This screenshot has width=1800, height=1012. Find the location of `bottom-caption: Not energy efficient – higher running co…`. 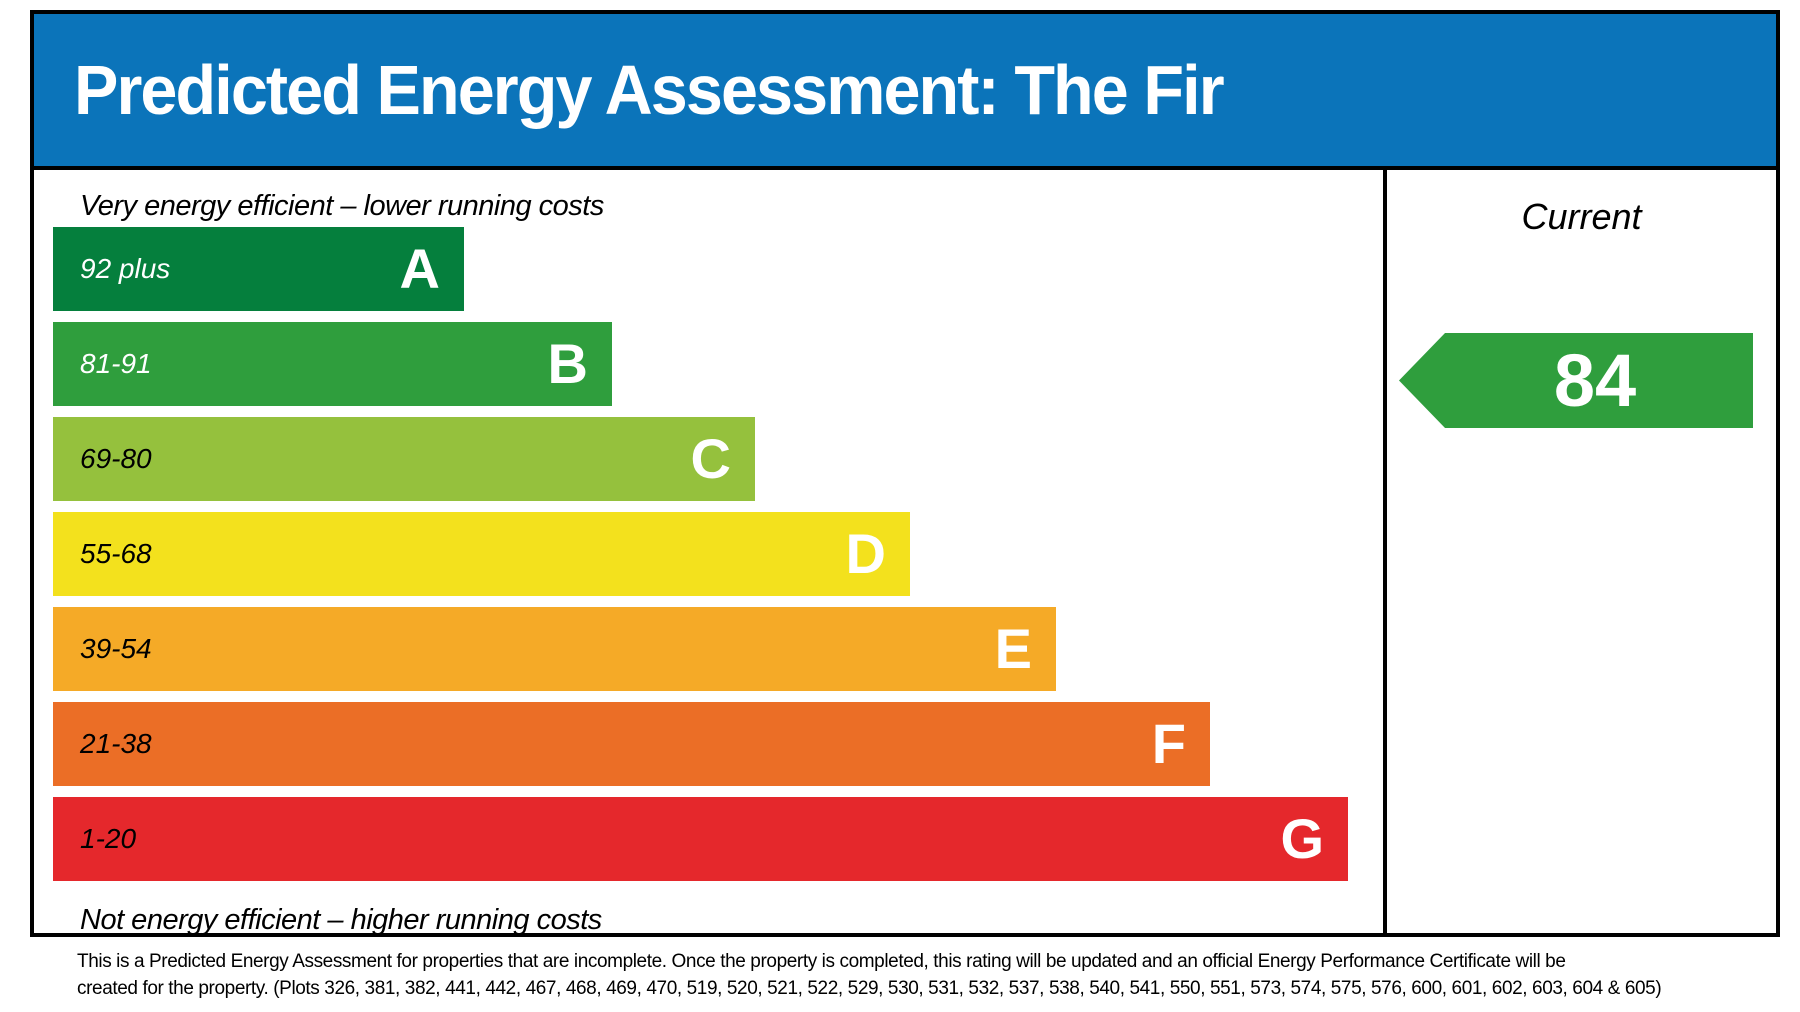

bottom-caption: Not energy efficient – higher running co… is located at coordinates (341, 920).